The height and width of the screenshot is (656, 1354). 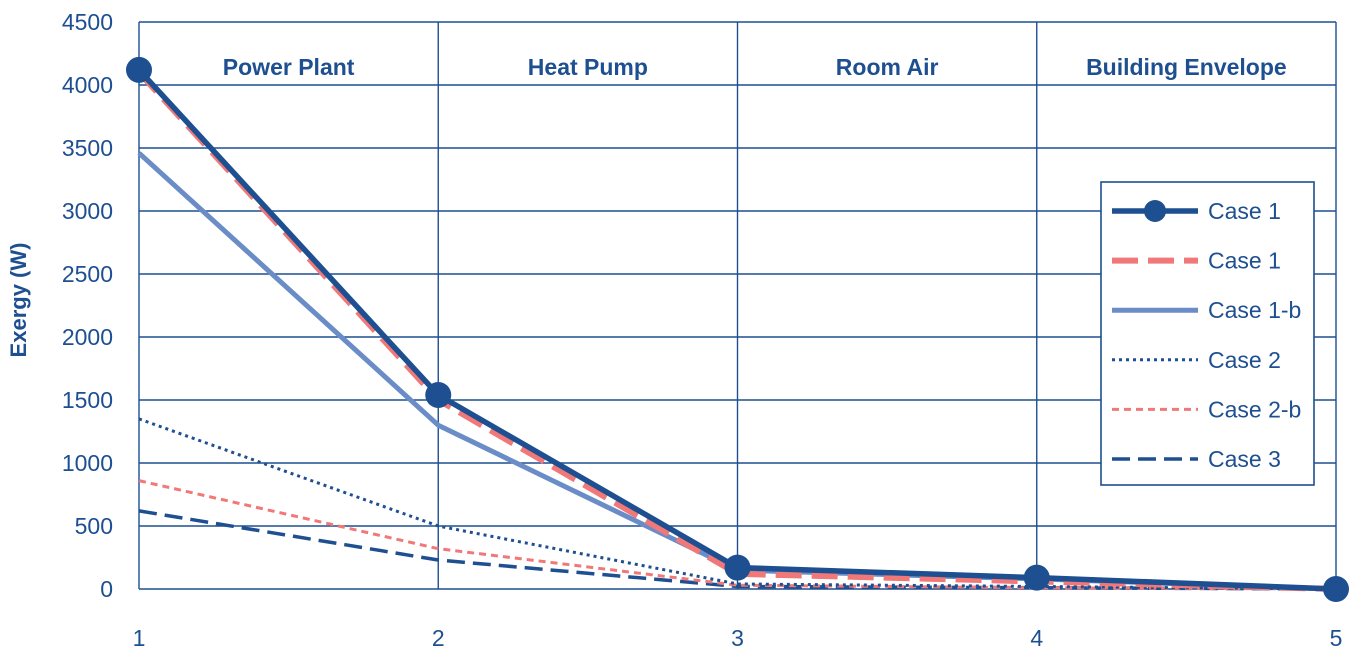 What do you see at coordinates (438, 638) in the screenshot?
I see `x-tick-label: 2` at bounding box center [438, 638].